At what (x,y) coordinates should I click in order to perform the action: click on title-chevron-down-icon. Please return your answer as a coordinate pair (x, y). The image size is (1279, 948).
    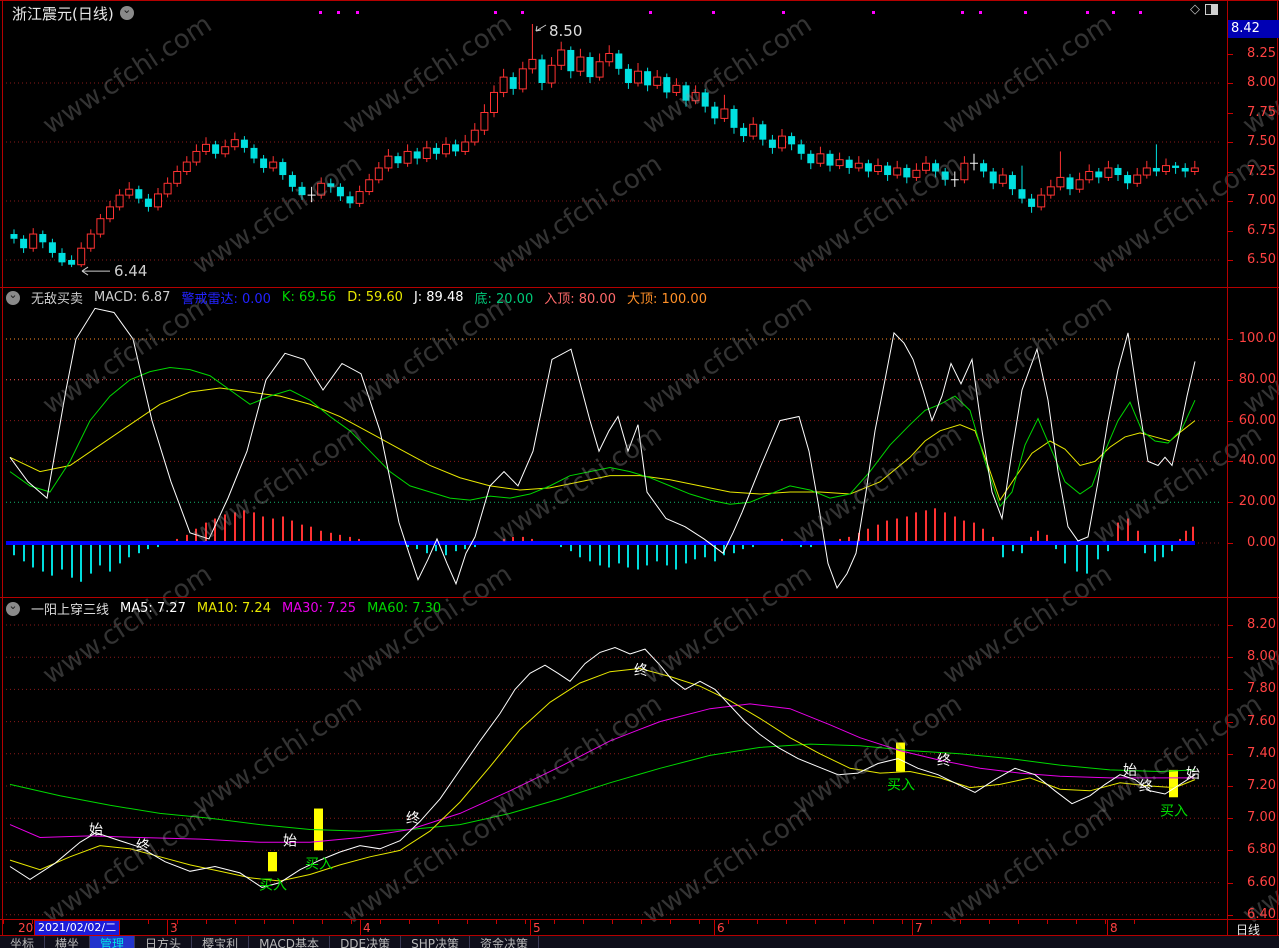
    Looking at the image, I should click on (126, 13).